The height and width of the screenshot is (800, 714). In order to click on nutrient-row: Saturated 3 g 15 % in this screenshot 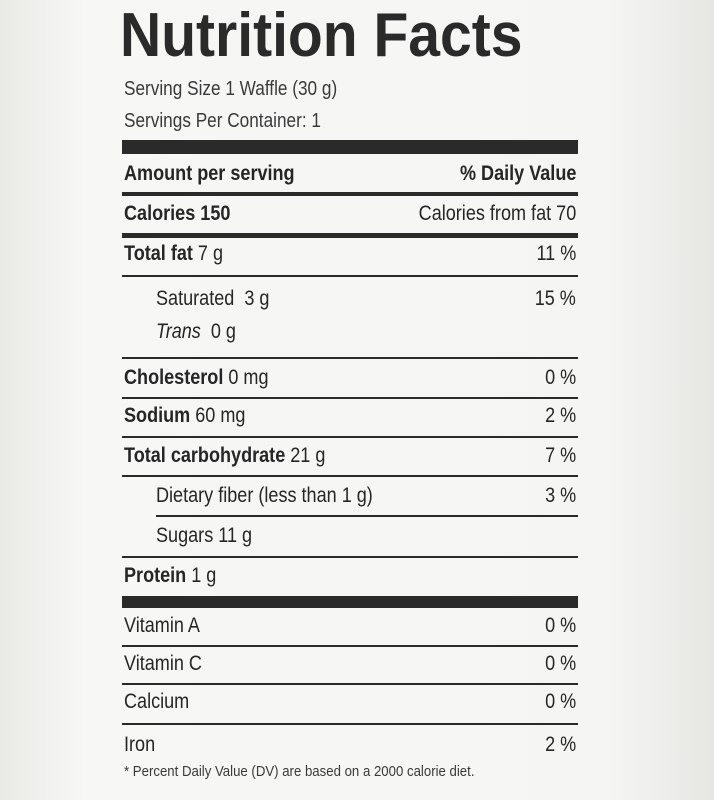, I will do `click(350, 299)`.